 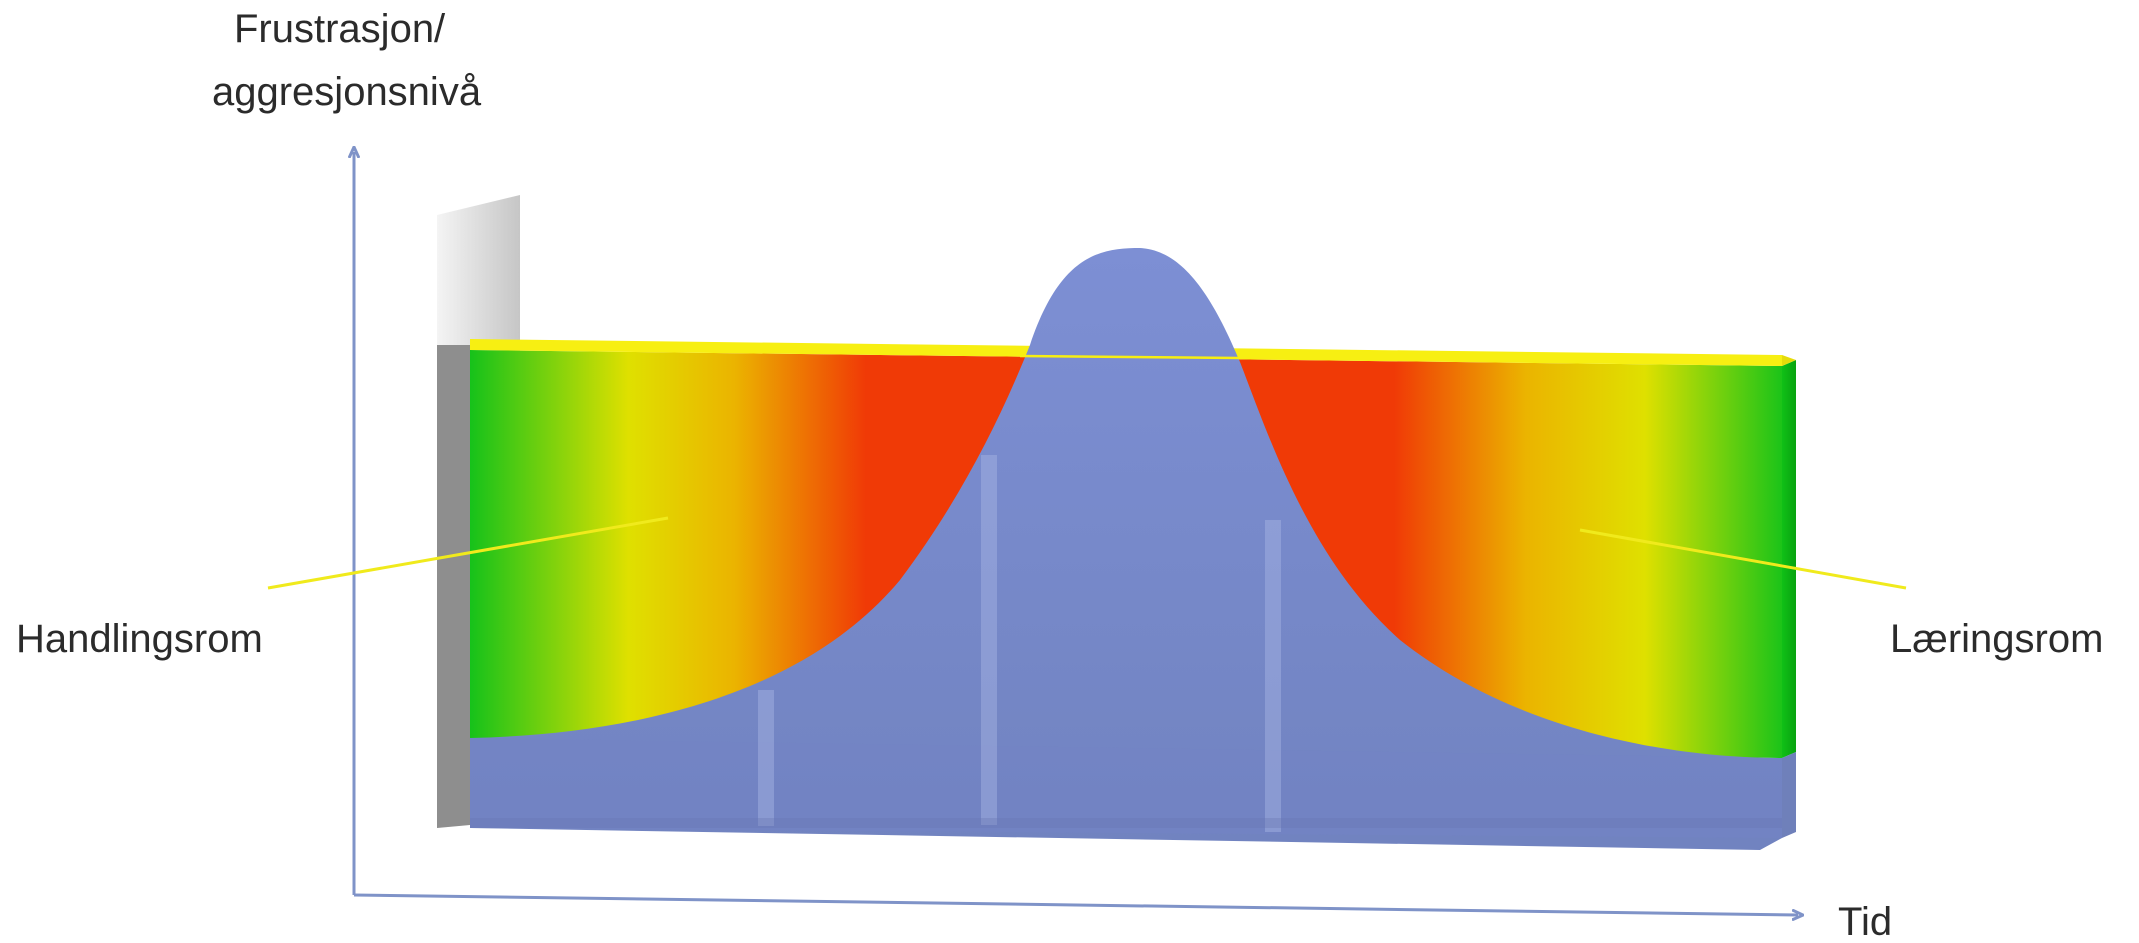 What do you see at coordinates (1126, 823) in the screenshot?
I see `base-shadow-strip` at bounding box center [1126, 823].